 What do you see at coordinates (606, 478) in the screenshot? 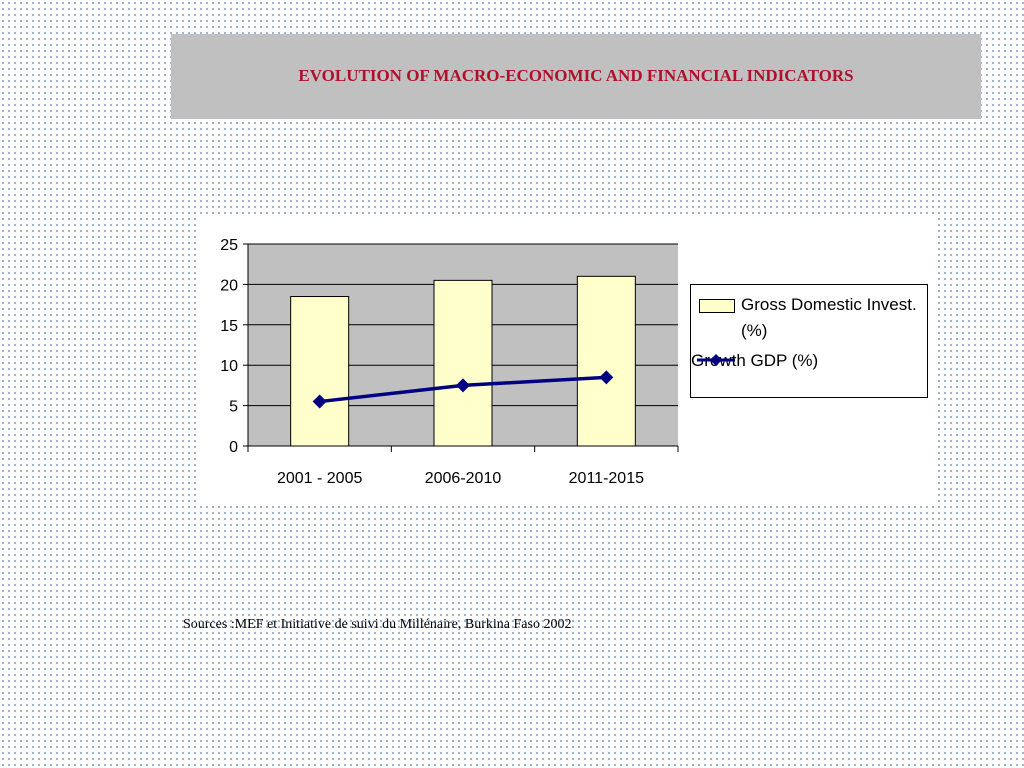
I see `x-category-label: 2011-2015` at bounding box center [606, 478].